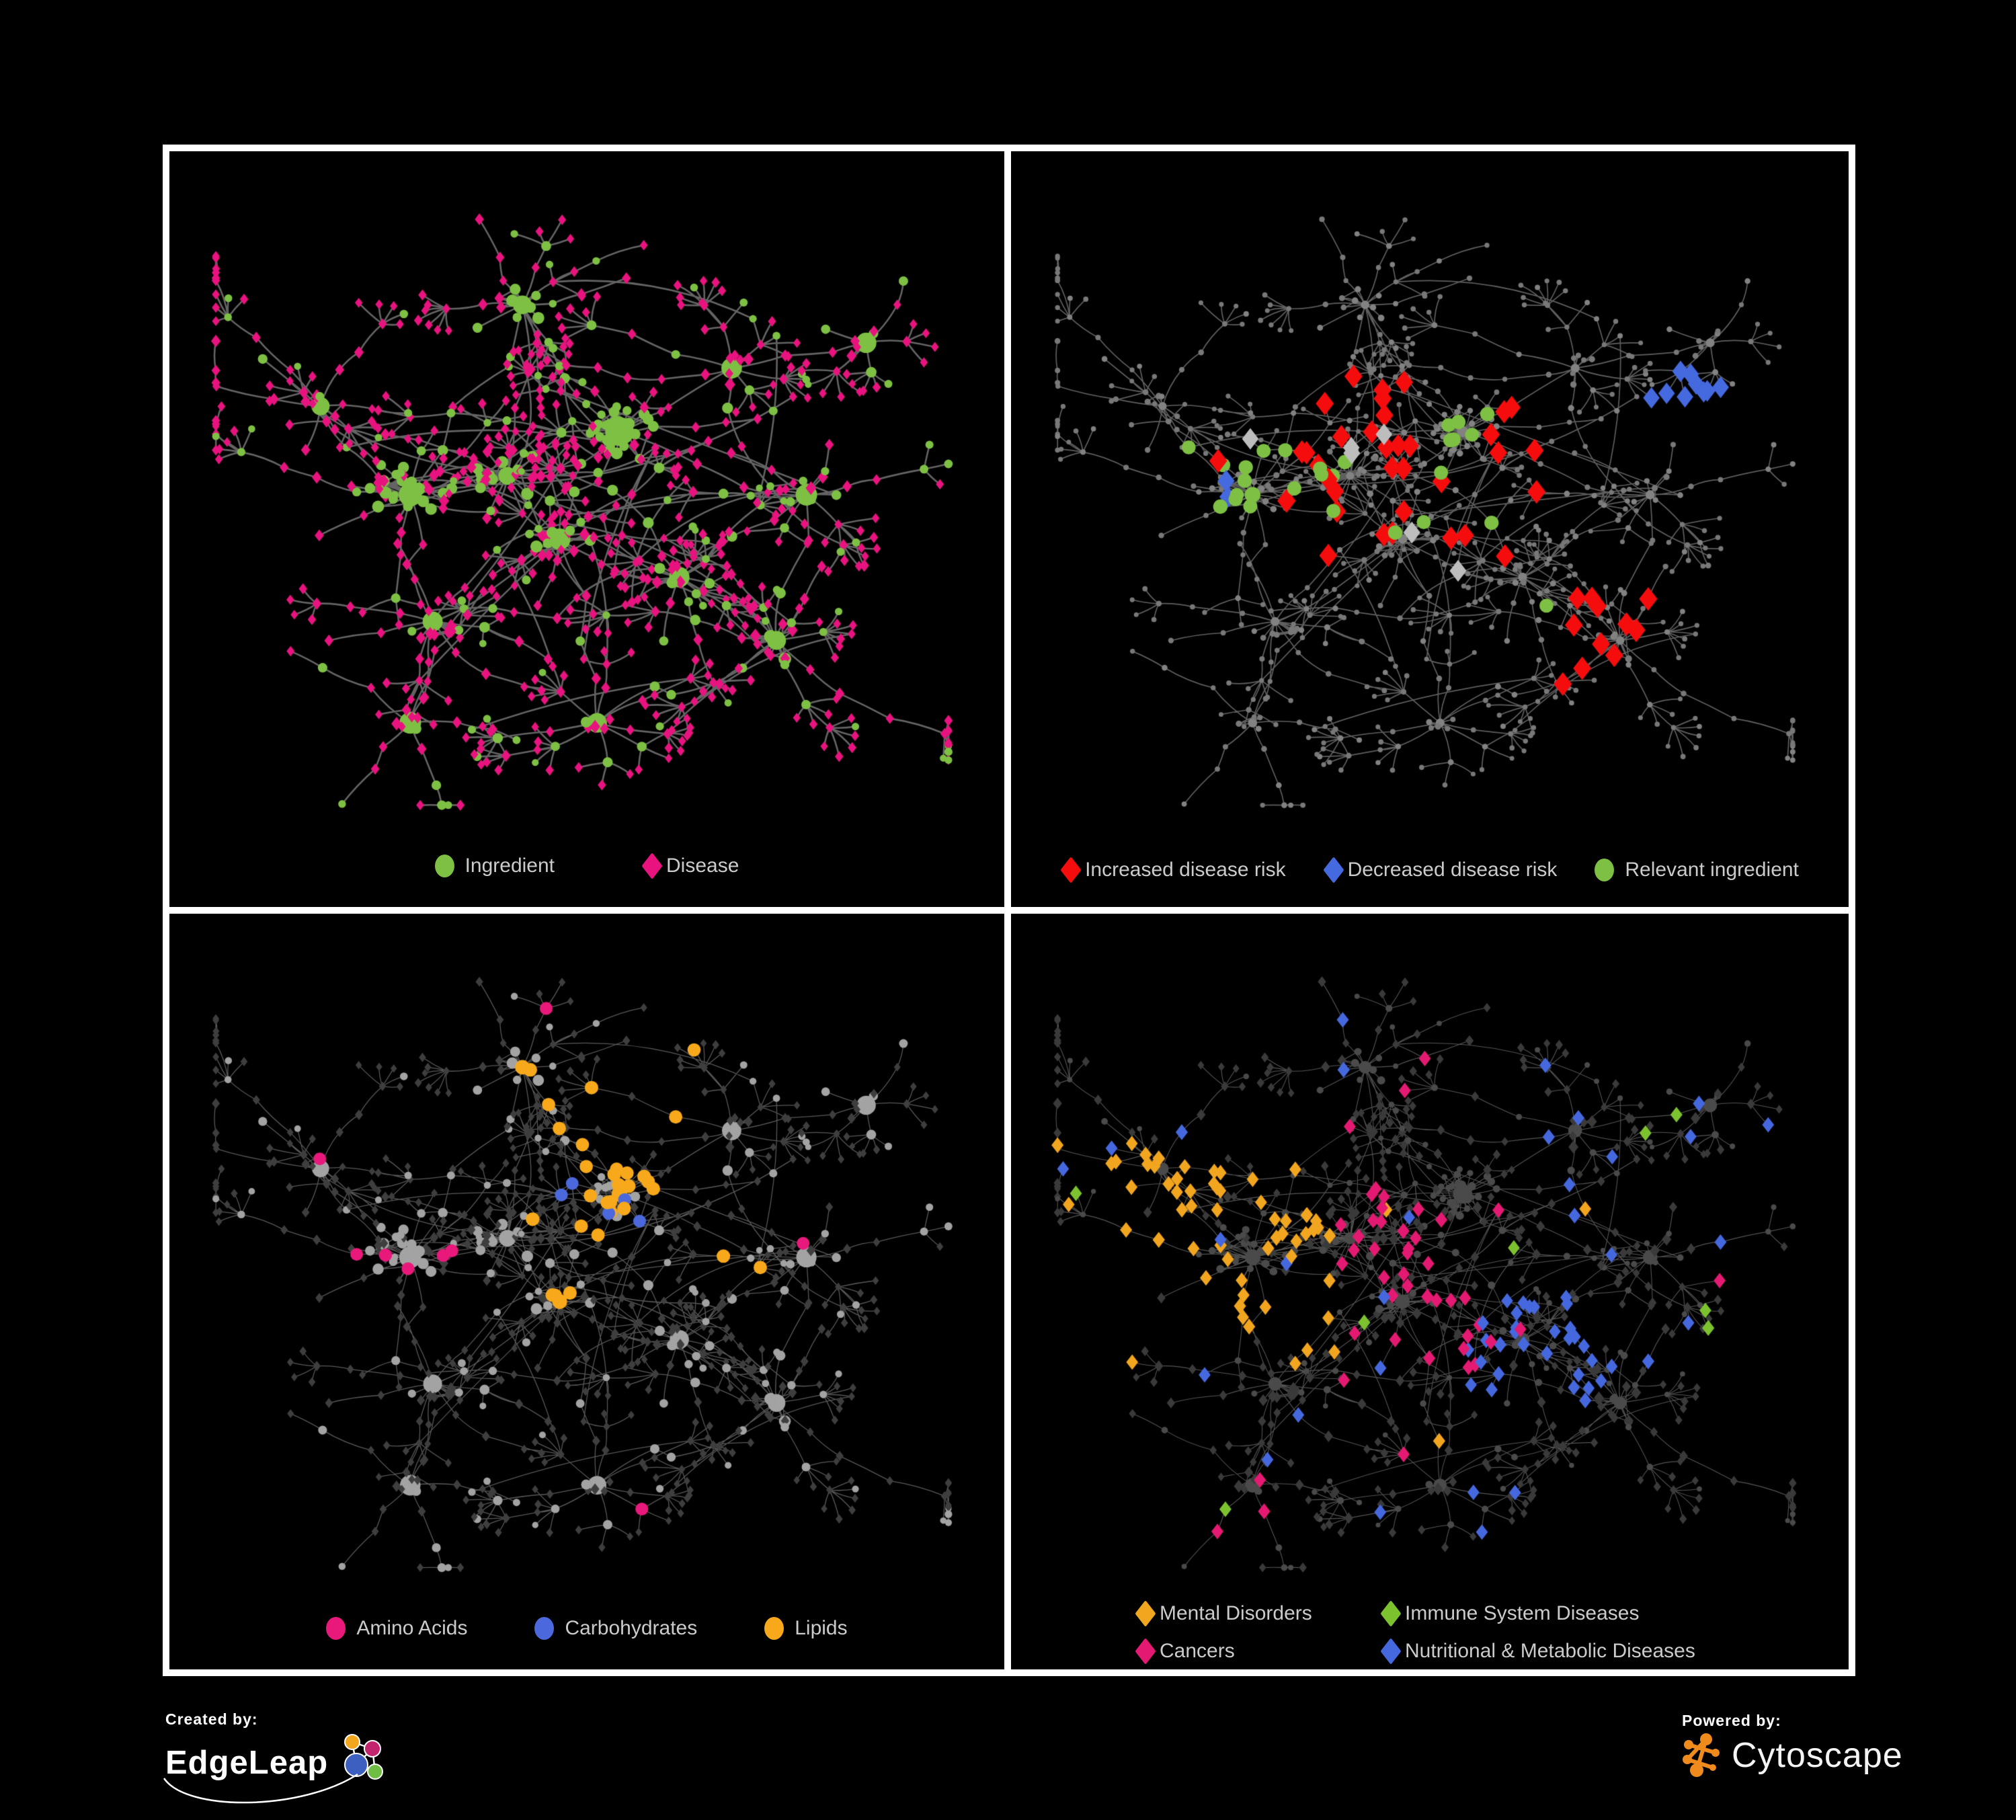 The width and height of the screenshot is (2016, 1820). I want to click on legend-label: Amino Acids, so click(412, 1628).